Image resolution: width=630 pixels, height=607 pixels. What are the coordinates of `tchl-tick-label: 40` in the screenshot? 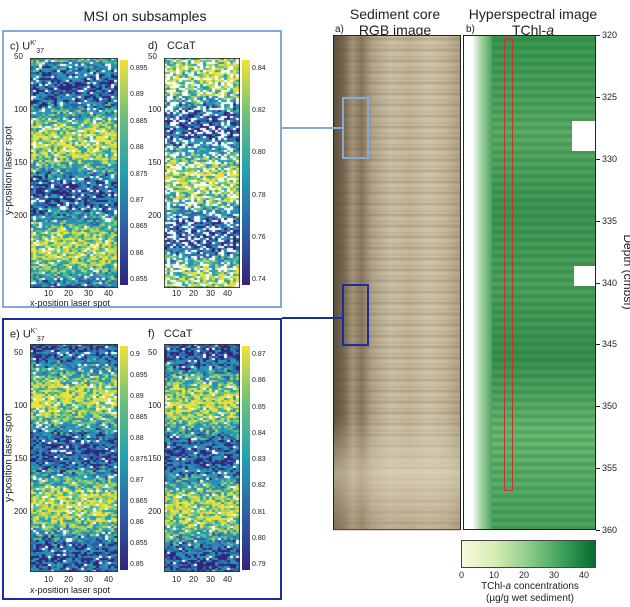 It's located at (584, 575).